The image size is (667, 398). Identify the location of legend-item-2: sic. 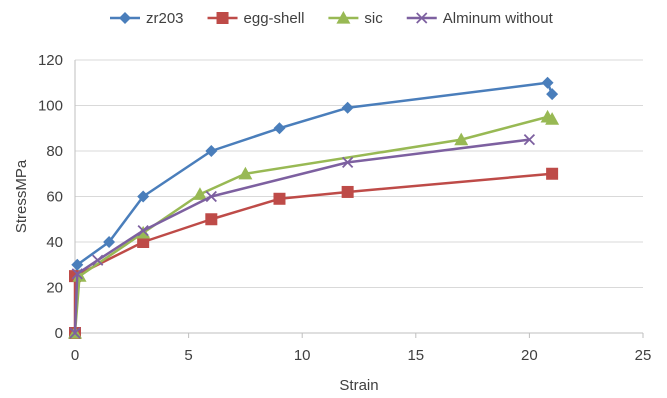
(355, 18).